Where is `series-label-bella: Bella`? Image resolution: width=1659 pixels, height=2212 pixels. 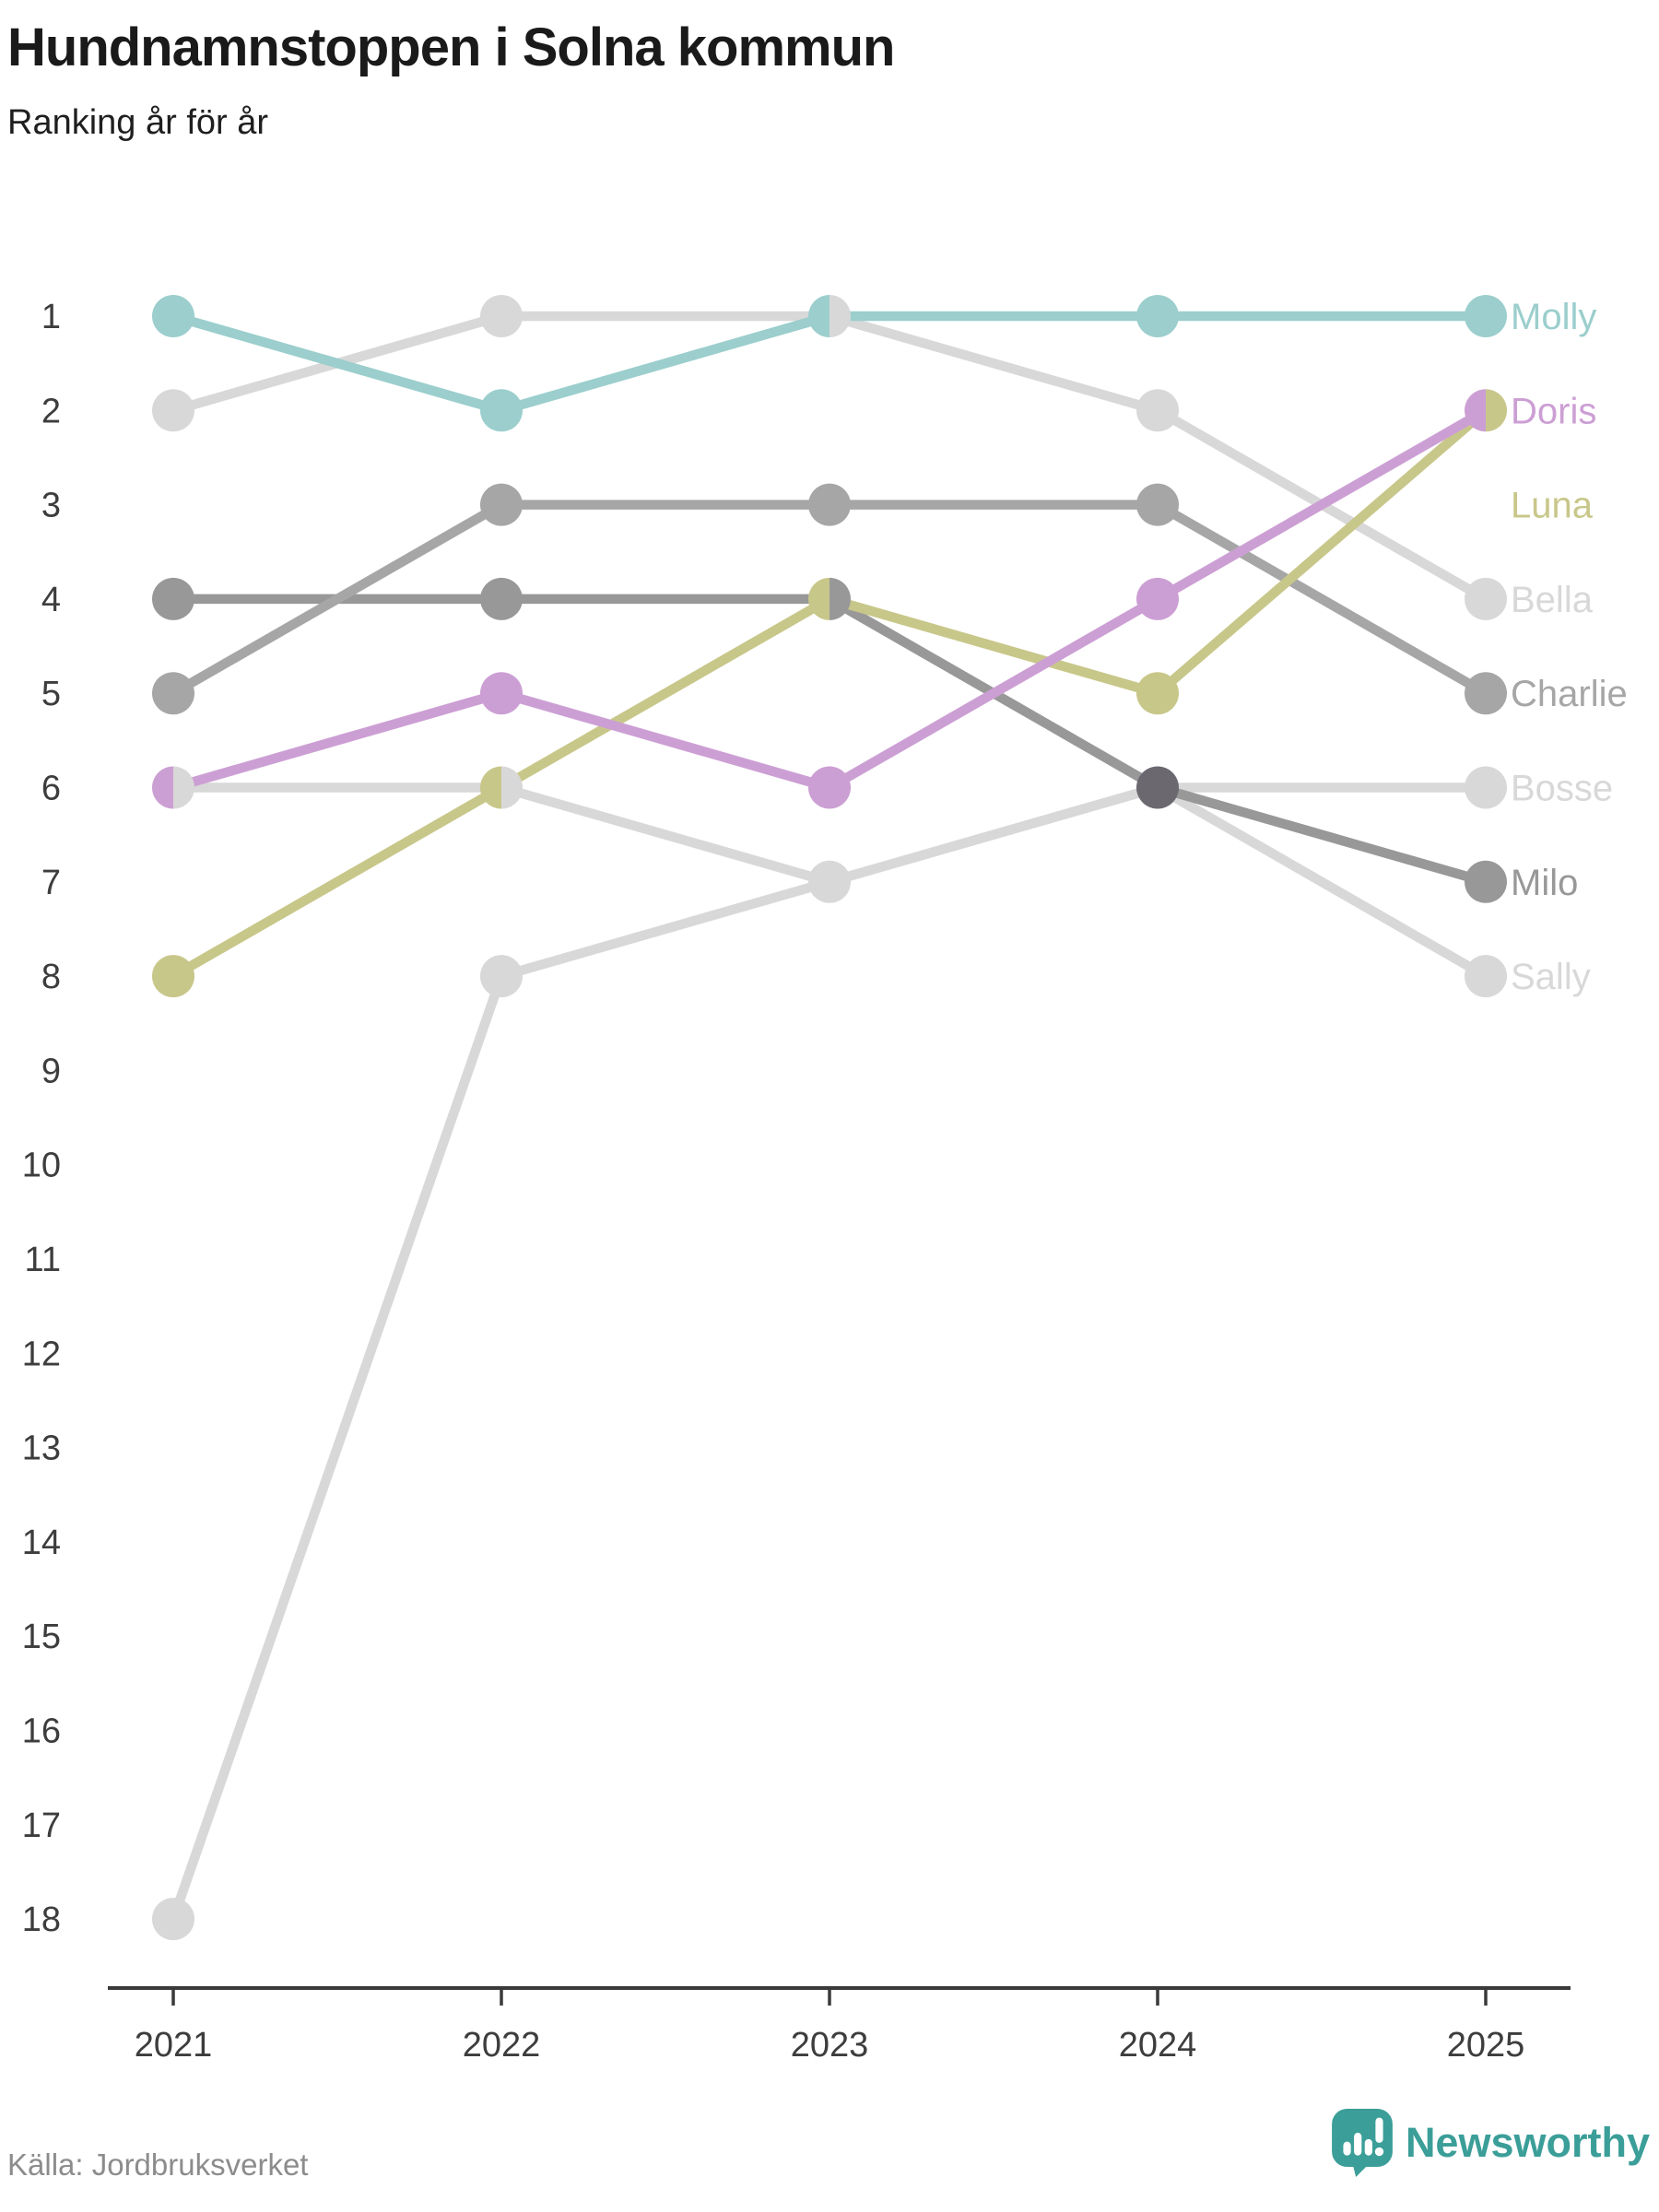
series-label-bella: Bella is located at coordinates (1552, 600).